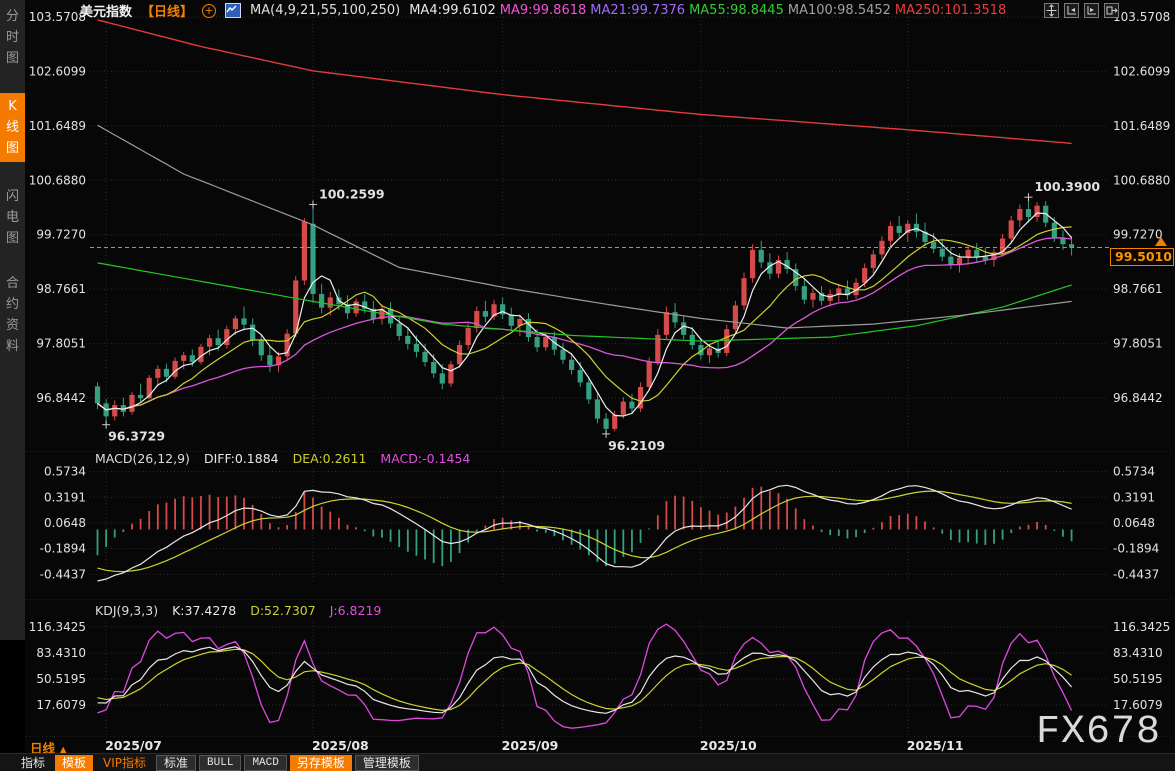 The image size is (1175, 771). I want to click on toolbar-tab-2: VIP指标, so click(125, 762).